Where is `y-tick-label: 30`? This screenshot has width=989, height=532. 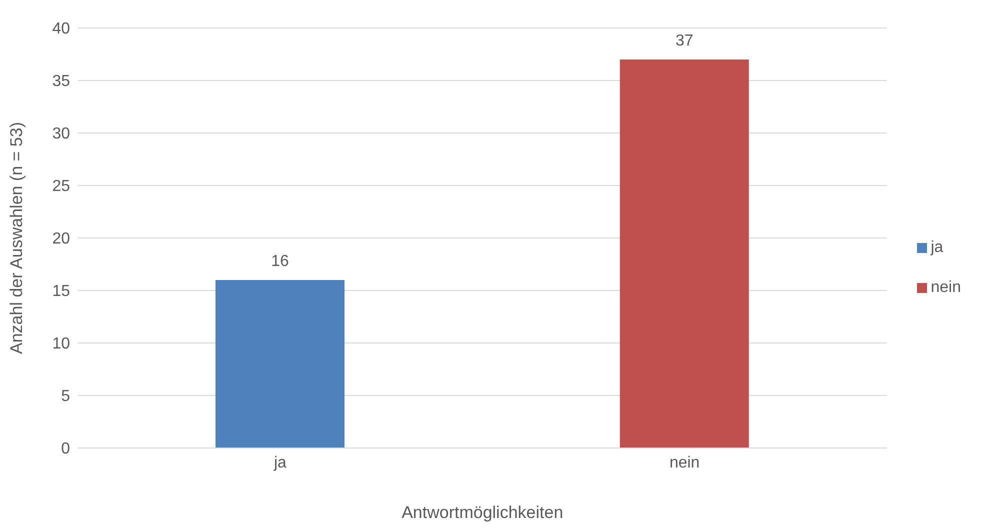
y-tick-label: 30 is located at coordinates (61, 134).